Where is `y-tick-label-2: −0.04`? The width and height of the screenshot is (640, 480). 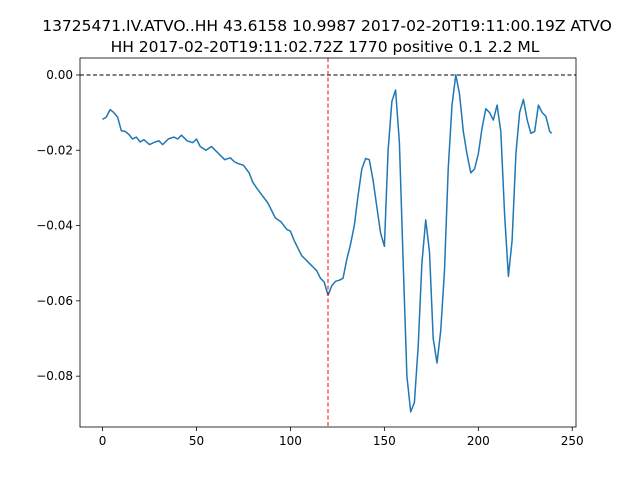 y-tick-label-2: −0.04 is located at coordinates (54, 226).